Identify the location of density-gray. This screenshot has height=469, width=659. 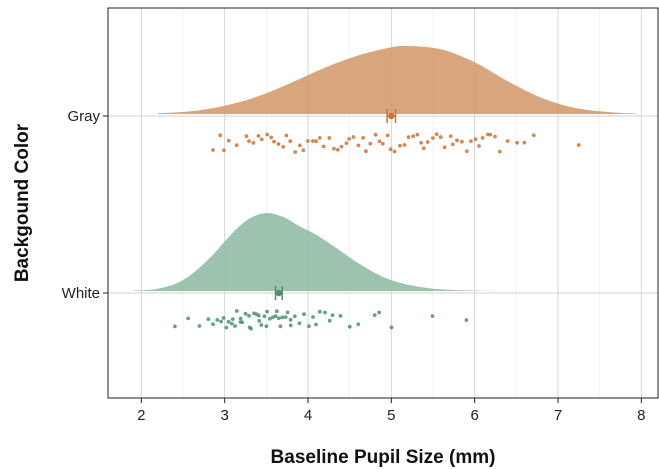
(398, 79).